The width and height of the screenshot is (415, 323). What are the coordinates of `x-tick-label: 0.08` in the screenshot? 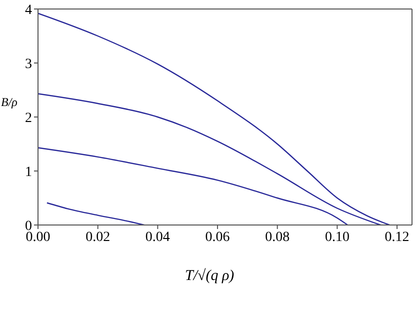 It's located at (277, 237).